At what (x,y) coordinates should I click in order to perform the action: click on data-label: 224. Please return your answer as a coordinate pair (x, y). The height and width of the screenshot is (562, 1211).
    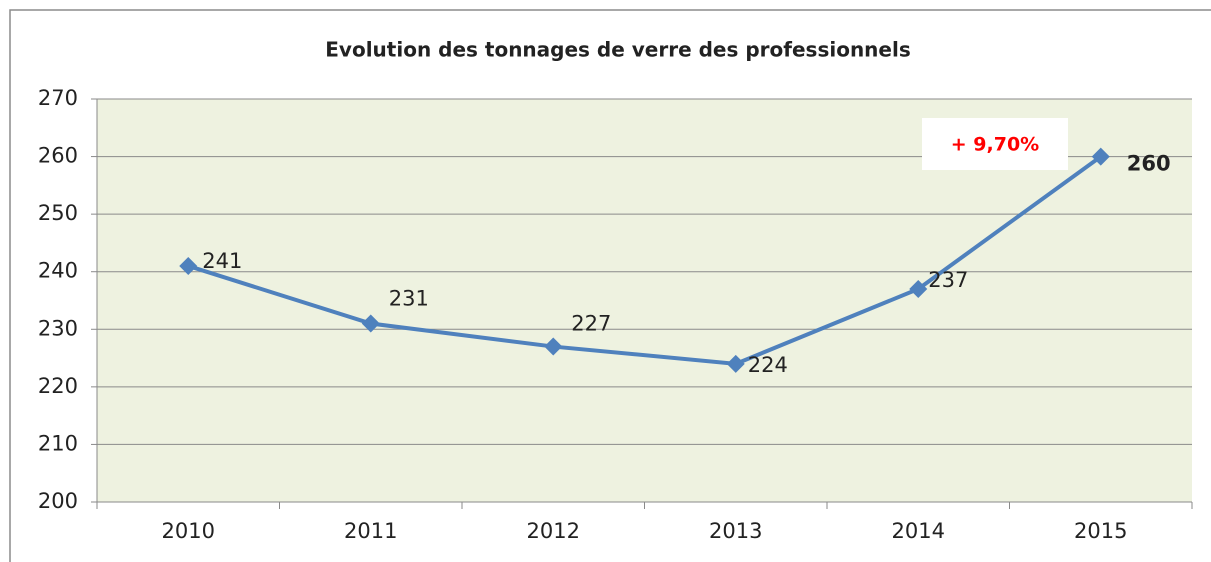
    Looking at the image, I should click on (768, 365).